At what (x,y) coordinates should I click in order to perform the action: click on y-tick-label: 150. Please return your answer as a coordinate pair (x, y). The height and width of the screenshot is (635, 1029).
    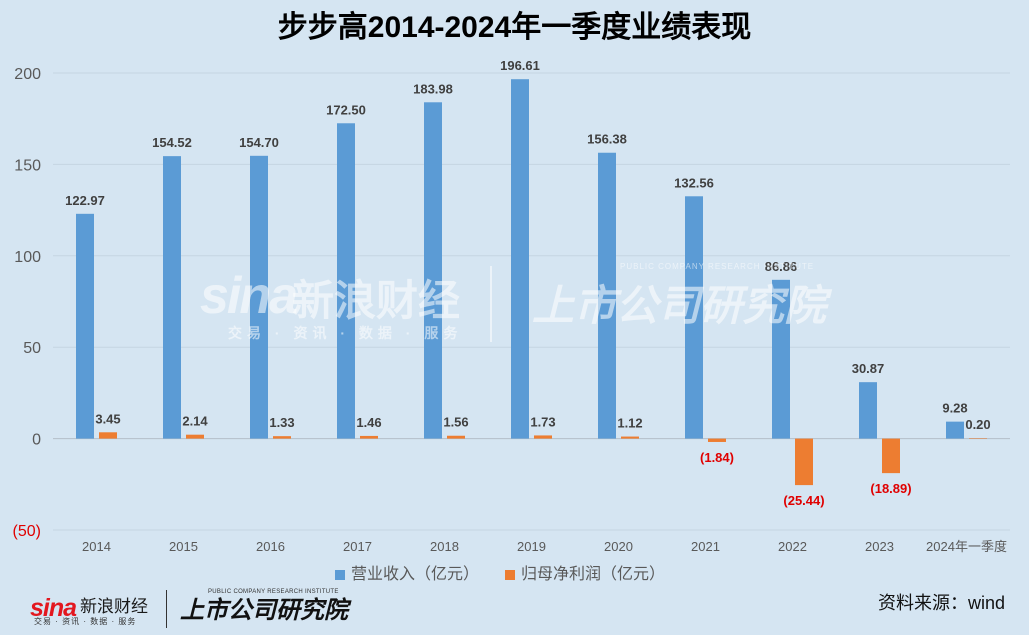
    Looking at the image, I should click on (27, 165).